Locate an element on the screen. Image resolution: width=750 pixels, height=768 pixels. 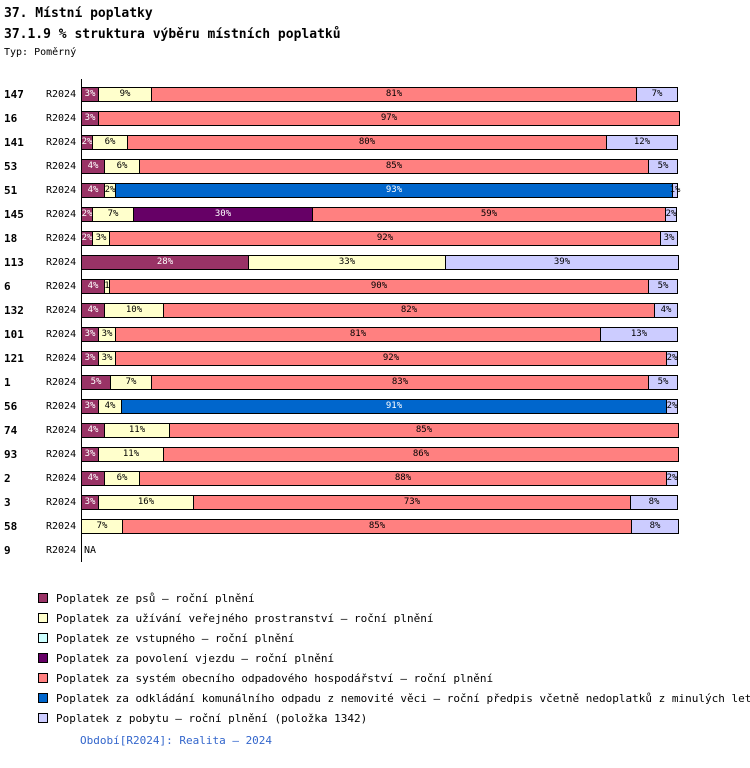
chart-row: 121 R2024 3% 3% 92% 2% is located at coordinates (375, 358).